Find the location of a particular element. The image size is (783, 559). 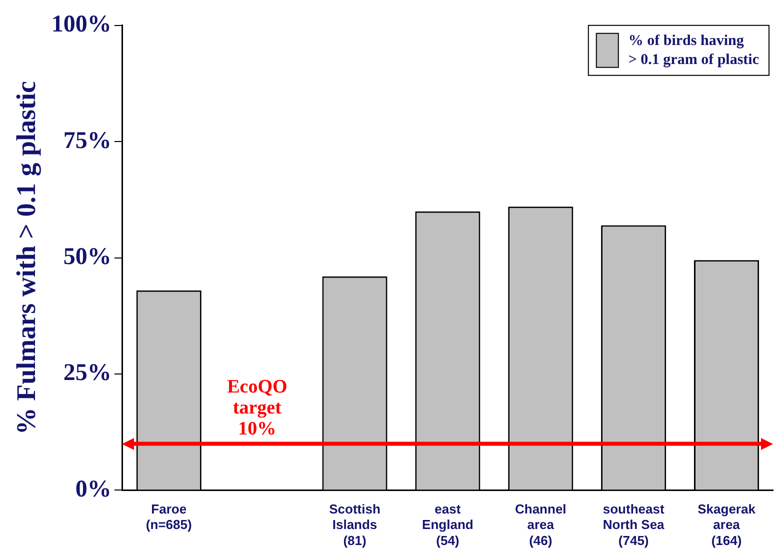

x-tick-label: east England (54) is located at coordinates (448, 525).